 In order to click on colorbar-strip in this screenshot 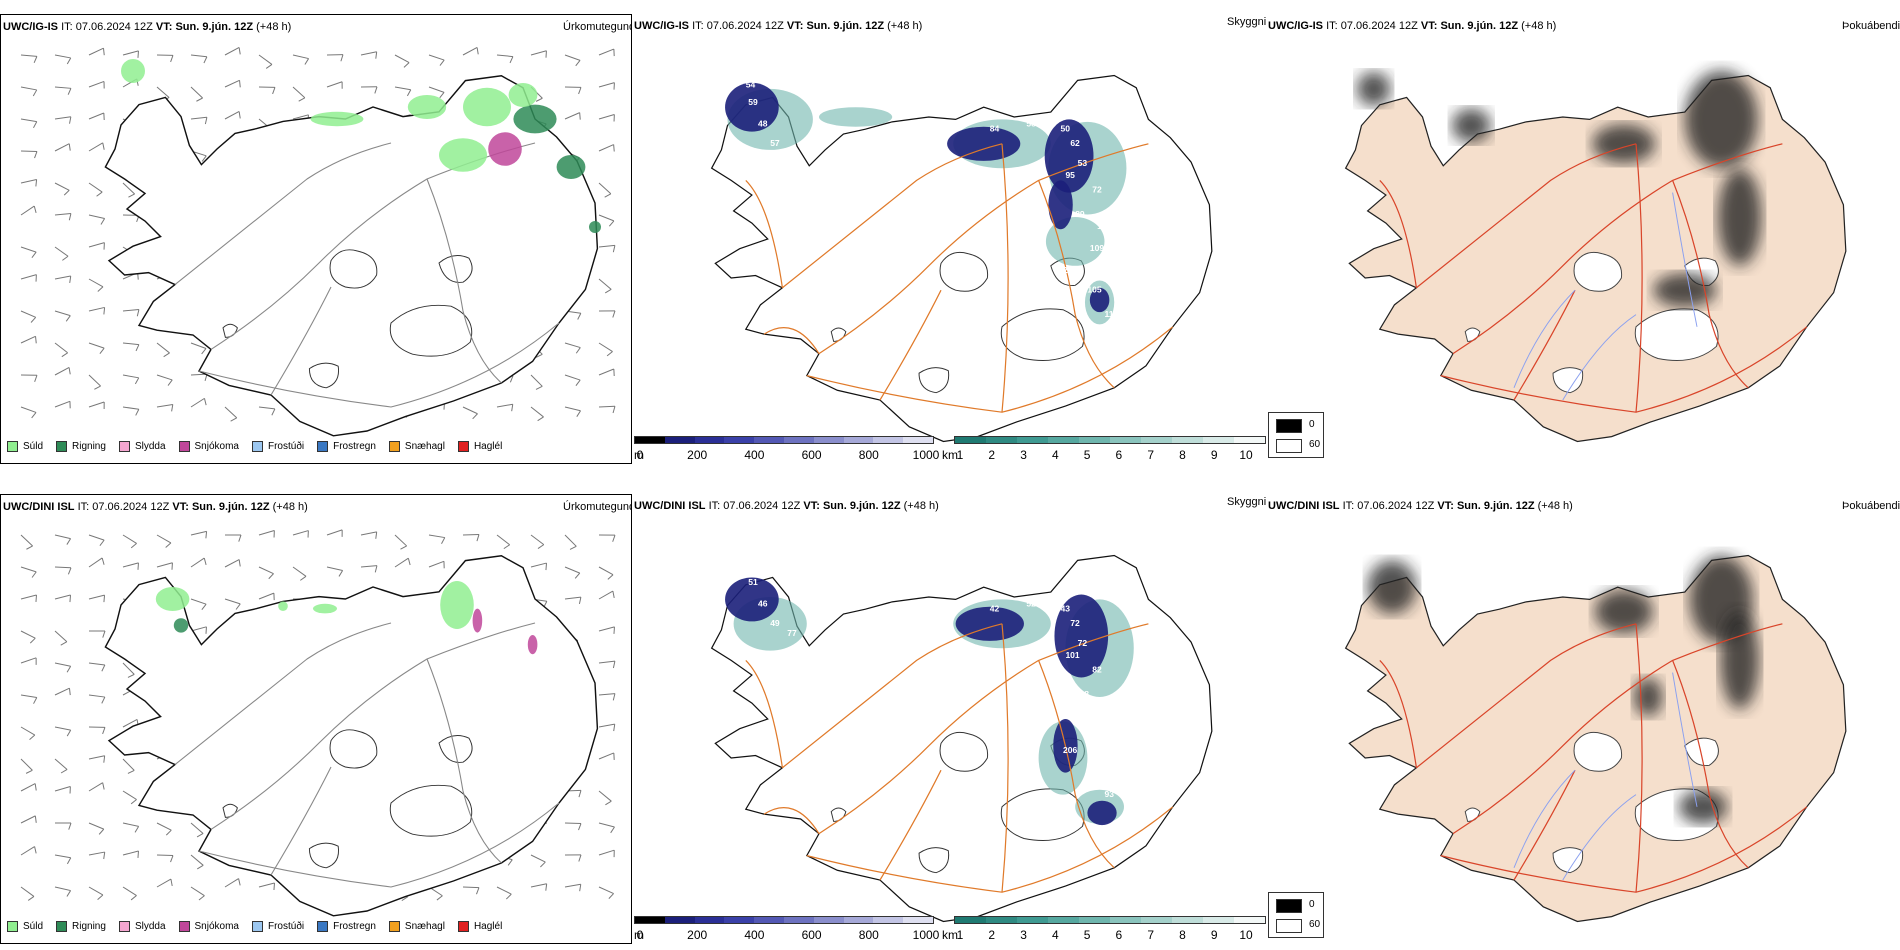, I will do `click(784, 440)`.